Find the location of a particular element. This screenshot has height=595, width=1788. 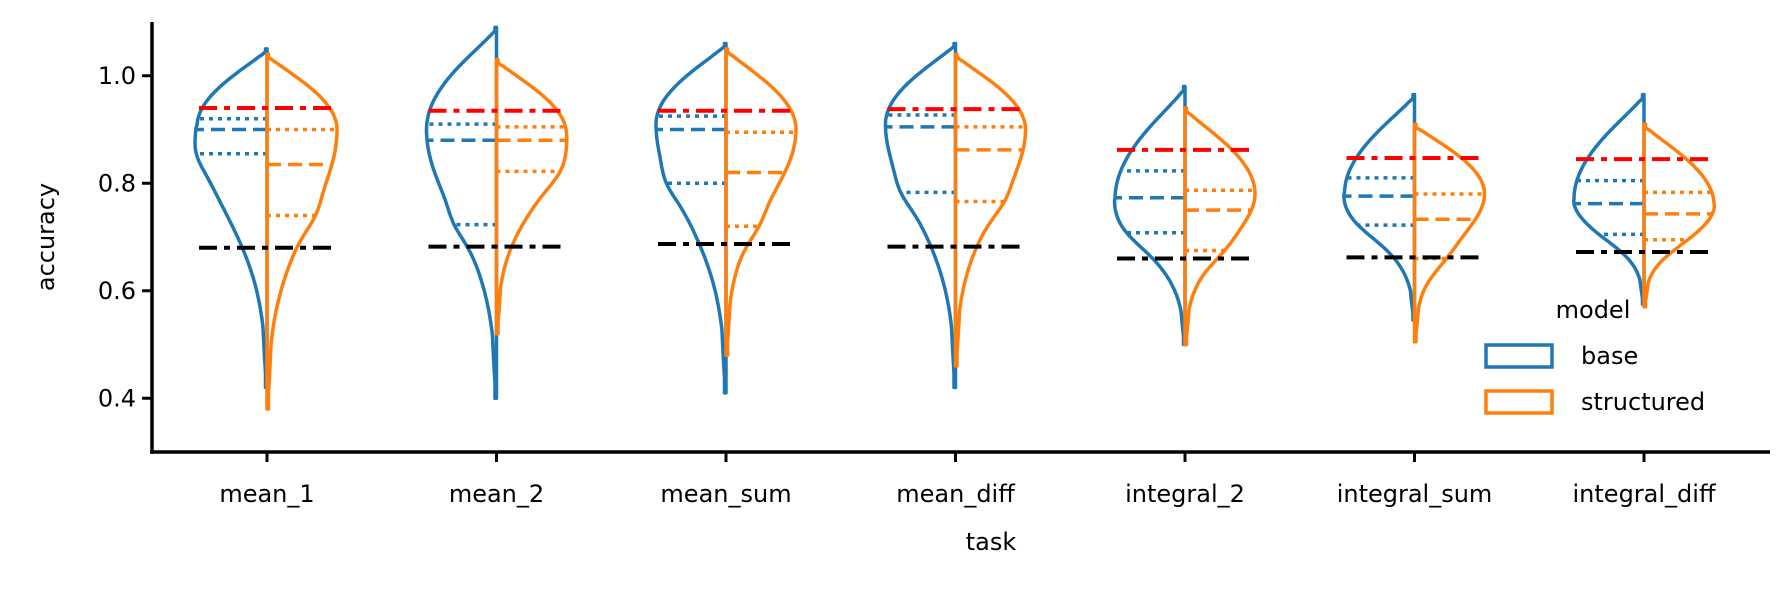

violin-structured-mean_diff is located at coordinates (990, 210).